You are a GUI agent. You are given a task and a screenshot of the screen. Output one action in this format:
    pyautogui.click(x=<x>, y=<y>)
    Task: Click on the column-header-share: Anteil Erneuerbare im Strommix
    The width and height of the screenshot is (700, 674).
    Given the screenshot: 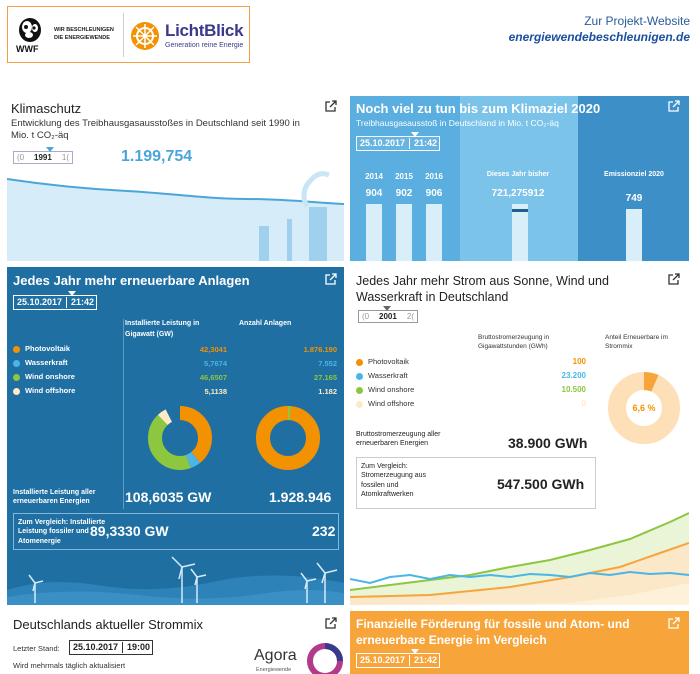 What is the action you would take?
    pyautogui.click(x=636, y=342)
    